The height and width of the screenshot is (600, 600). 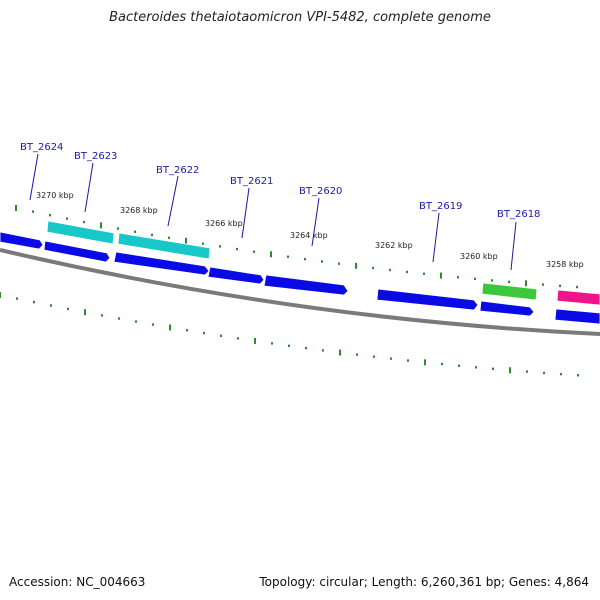 I want to click on gene-label: BT_2624, so click(x=41, y=147).